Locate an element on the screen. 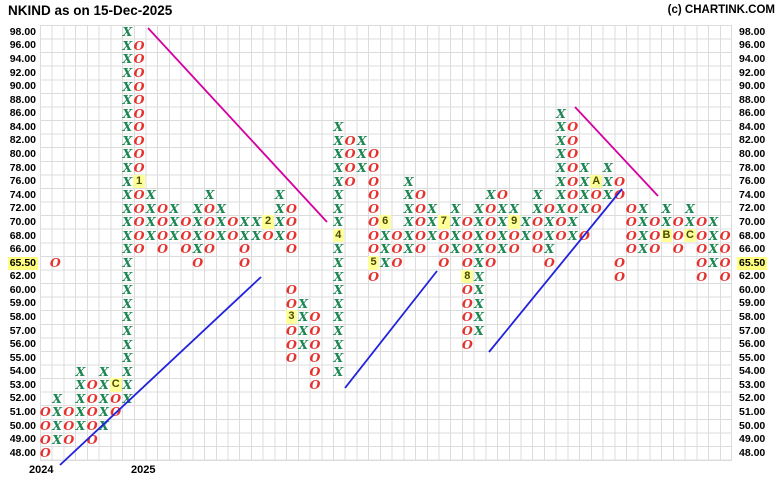 The image size is (778, 498). price-label-left: 56.00 is located at coordinates (22, 344).